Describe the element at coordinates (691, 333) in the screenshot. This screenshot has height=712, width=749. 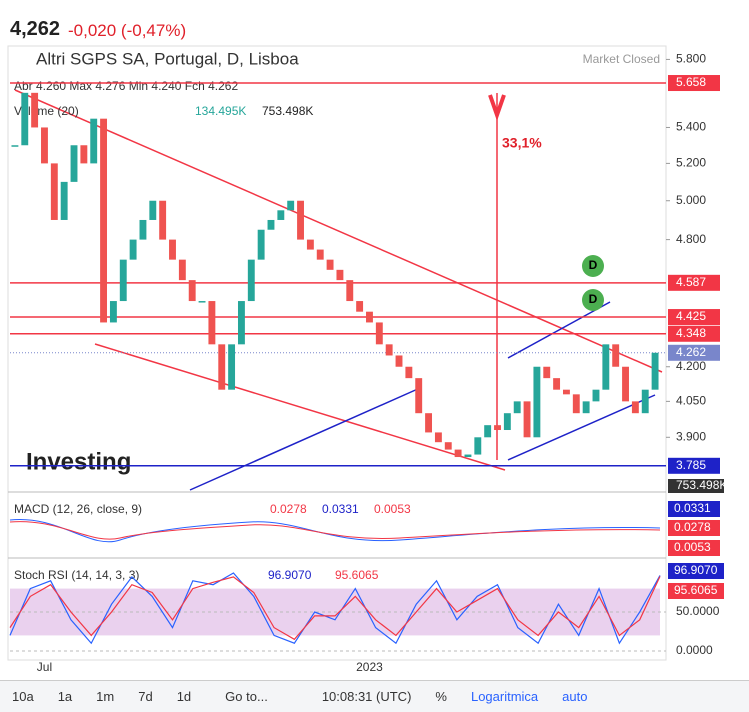
I see `level-label: 4.348` at that location.